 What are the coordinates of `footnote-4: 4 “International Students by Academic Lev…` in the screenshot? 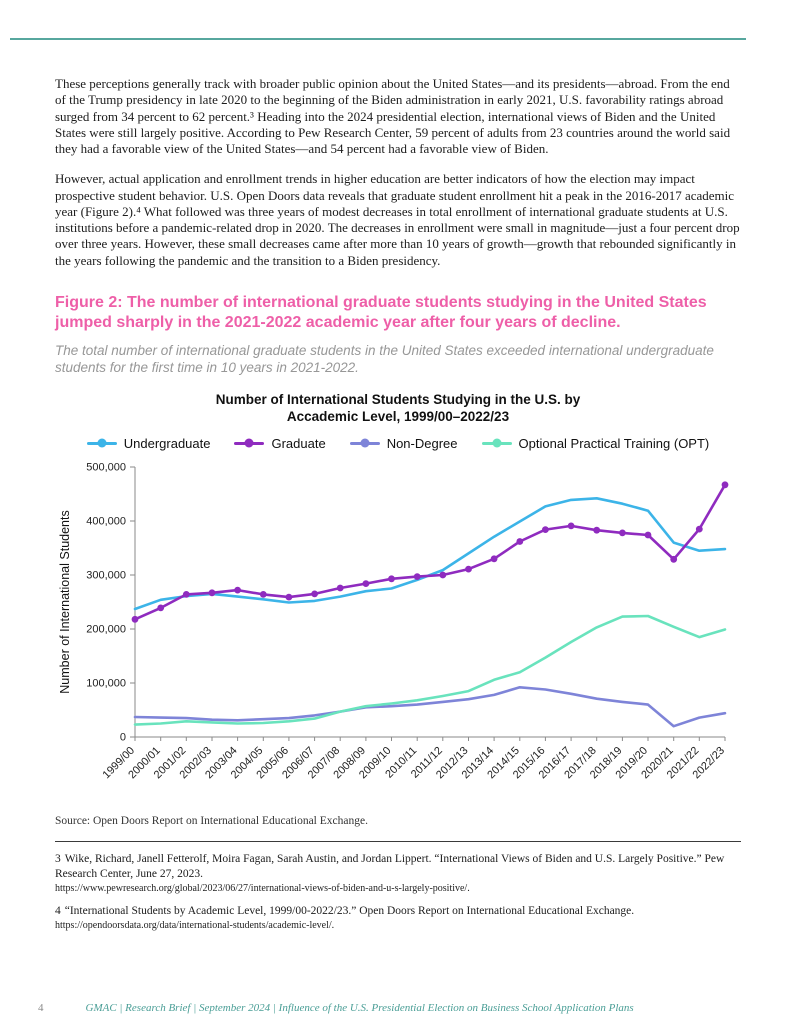 It's located at (398, 918).